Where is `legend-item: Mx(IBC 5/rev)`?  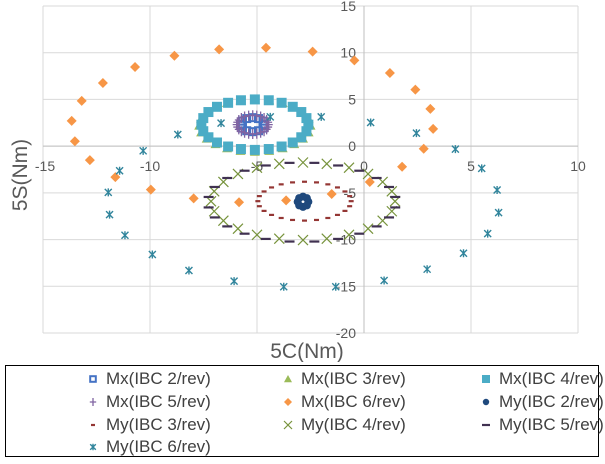
legend-item: Mx(IBC 5/rev) is located at coordinates (148, 402).